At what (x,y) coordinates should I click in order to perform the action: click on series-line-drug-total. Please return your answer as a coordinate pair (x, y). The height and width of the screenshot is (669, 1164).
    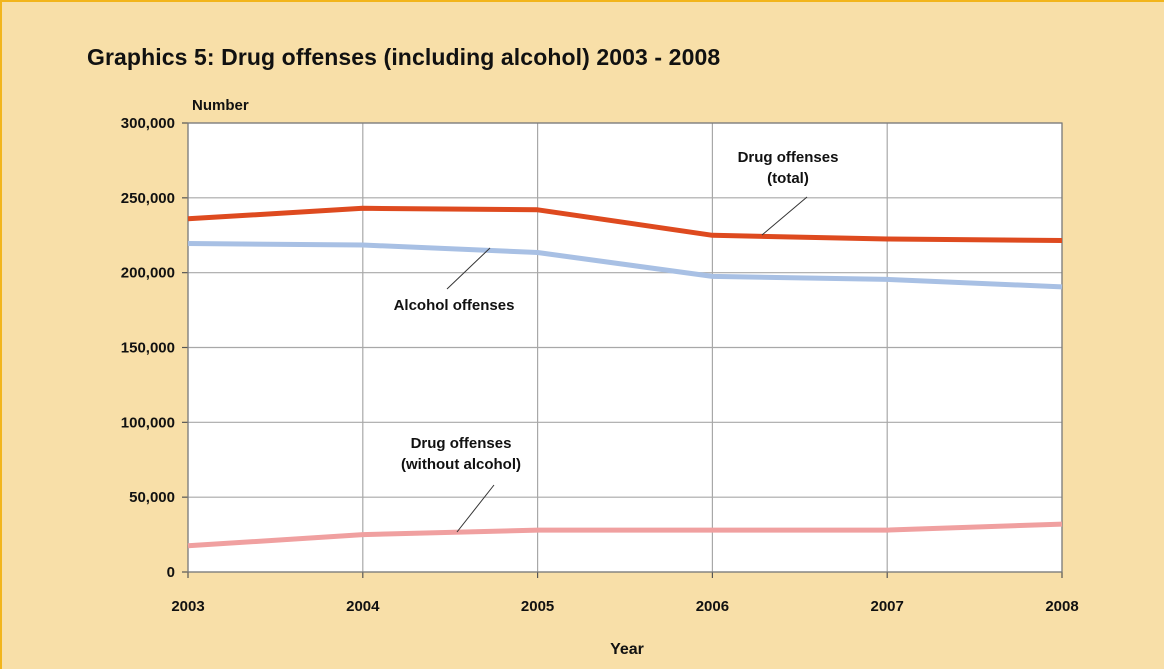
    Looking at the image, I should click on (625, 224).